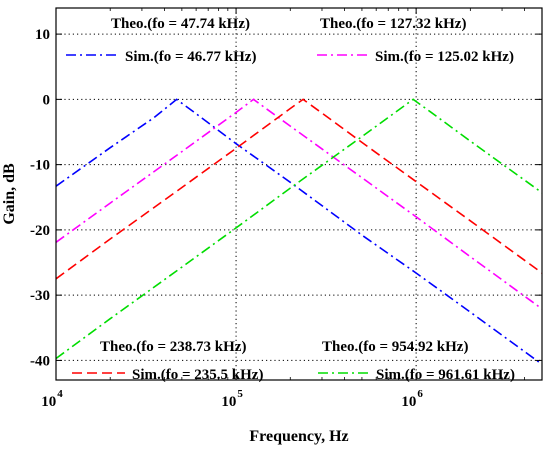  I want to click on y-tick-label: -10, so click(40, 166).